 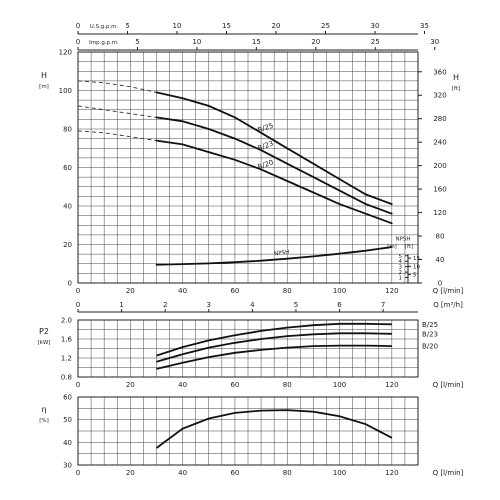 What do you see at coordinates (104, 27) in the screenshot?
I see `top-axis-1-label: U.S.g.p.m.` at bounding box center [104, 27].